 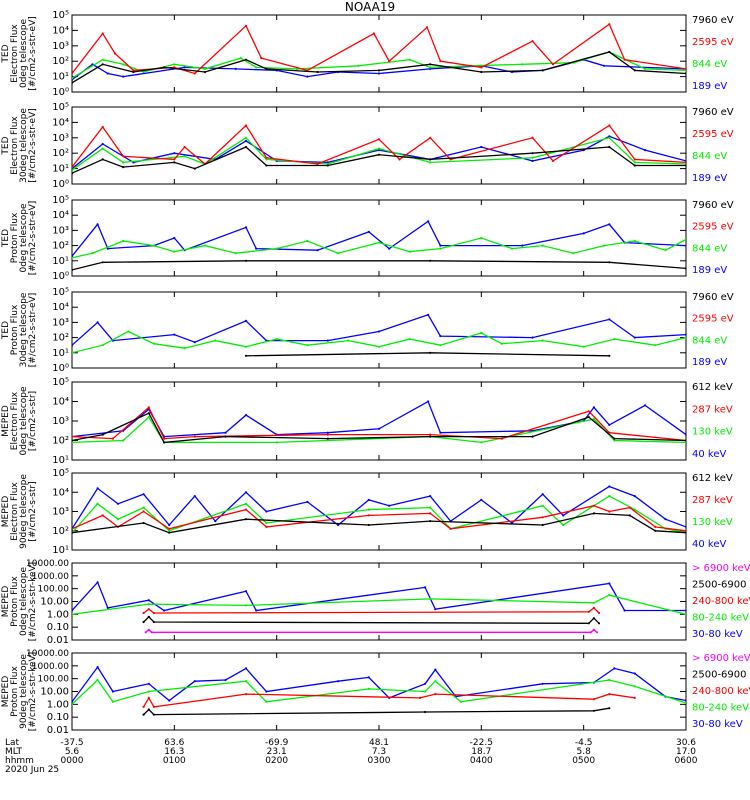 I want to click on y-axis-label-line: TED, so click(x=6, y=53).